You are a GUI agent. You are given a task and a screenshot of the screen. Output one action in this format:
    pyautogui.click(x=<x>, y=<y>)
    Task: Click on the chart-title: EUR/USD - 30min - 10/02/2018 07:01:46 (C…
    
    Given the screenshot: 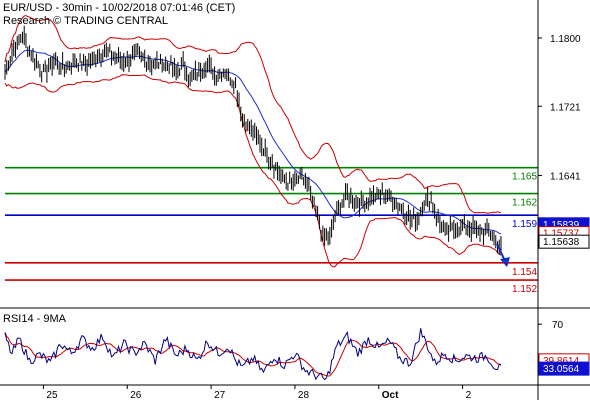 What is the action you would take?
    pyautogui.click(x=119, y=8)
    